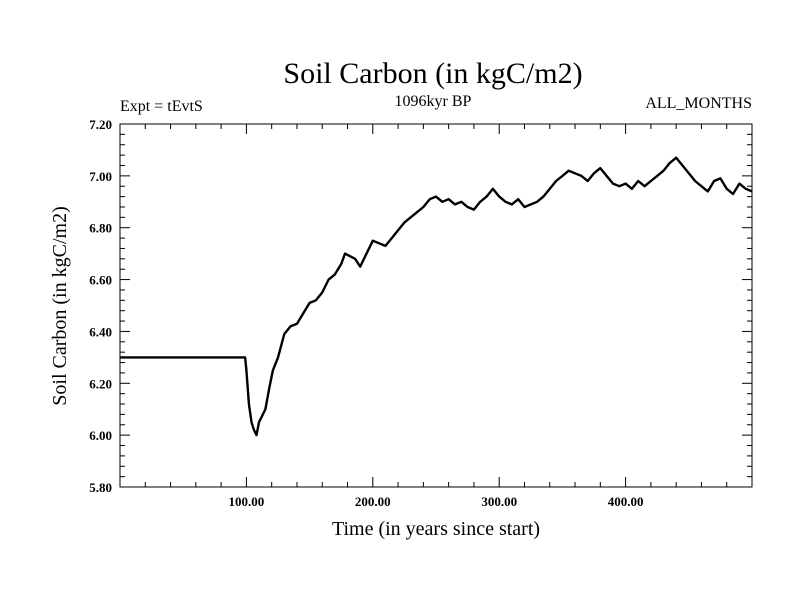 This screenshot has height=600, width=800. Describe the element at coordinates (626, 501) in the screenshot. I see `x-tick-label: 400.00` at that location.